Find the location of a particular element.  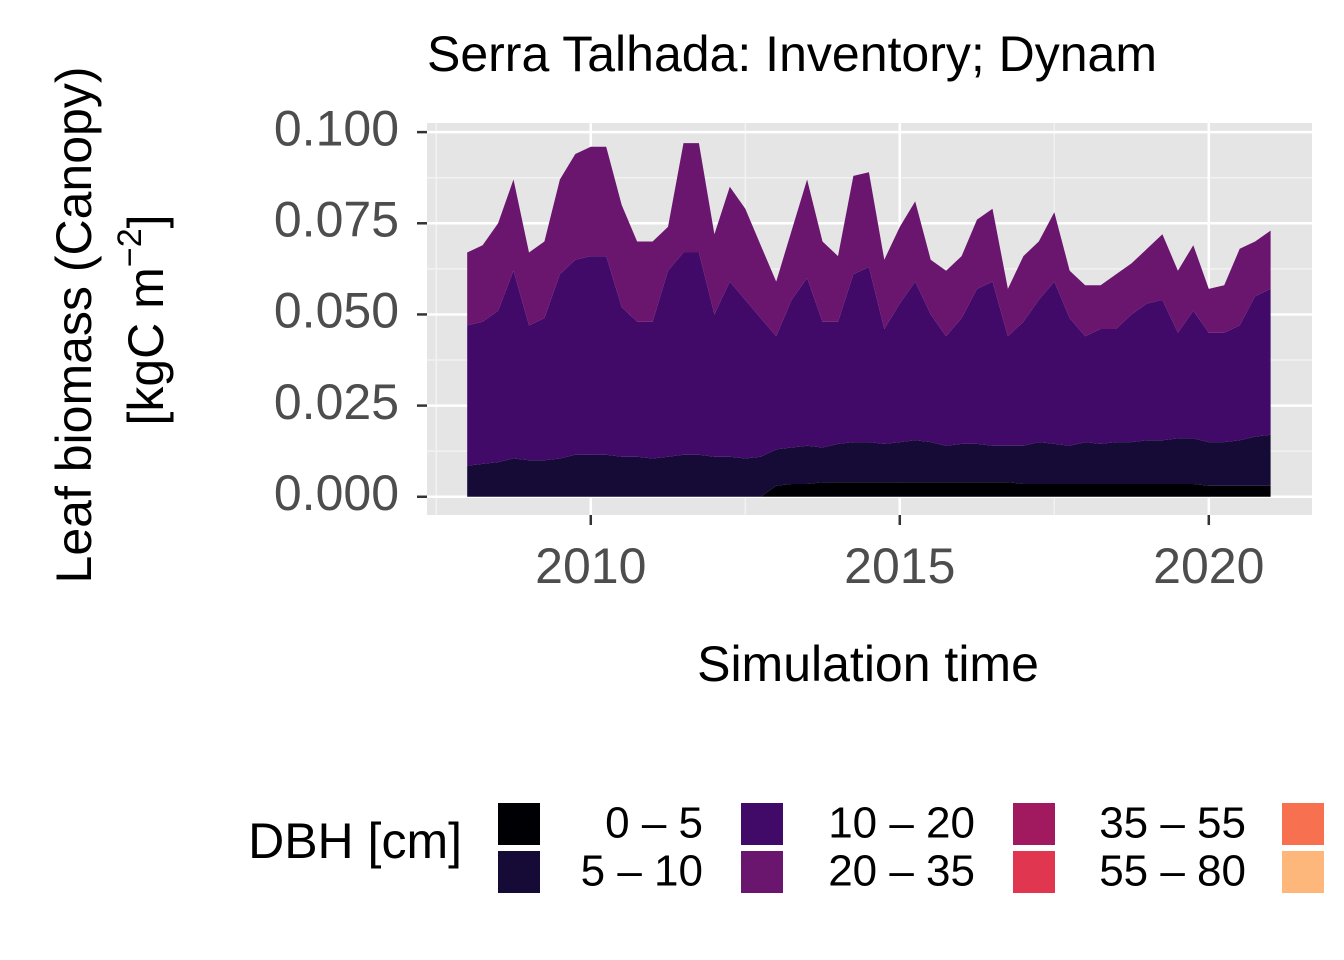

legend-label: 35 – 55 is located at coordinates (1172, 823).